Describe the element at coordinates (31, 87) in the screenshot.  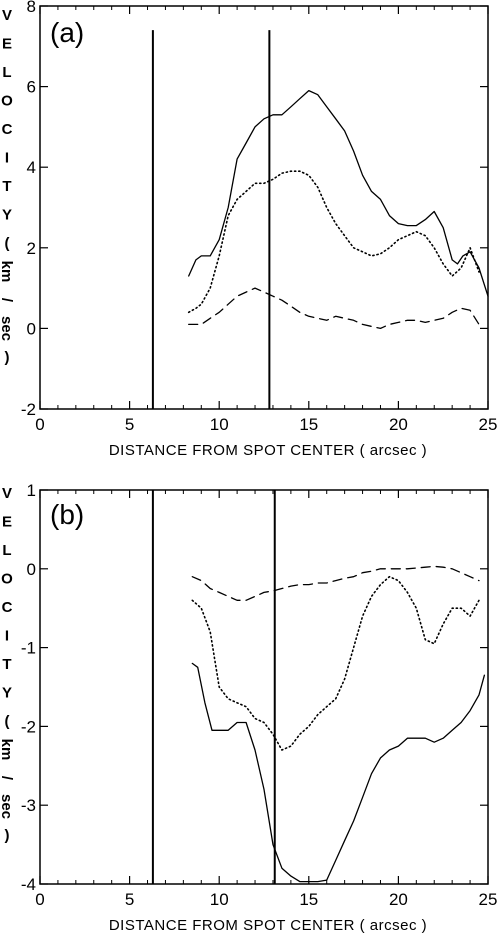
I see `y-tick-label: 6` at that location.